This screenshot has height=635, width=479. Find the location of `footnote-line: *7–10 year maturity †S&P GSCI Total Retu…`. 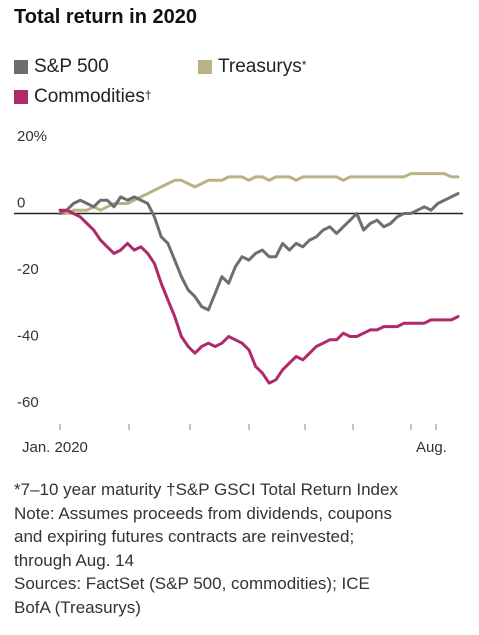

footnote-line: *7–10 year maturity †S&P GSCI Total Retu… is located at coordinates (206, 489).